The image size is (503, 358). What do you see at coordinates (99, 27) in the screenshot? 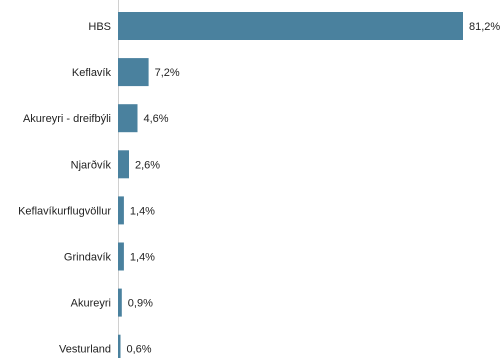
I see `category-label-0: HBS` at bounding box center [99, 27].